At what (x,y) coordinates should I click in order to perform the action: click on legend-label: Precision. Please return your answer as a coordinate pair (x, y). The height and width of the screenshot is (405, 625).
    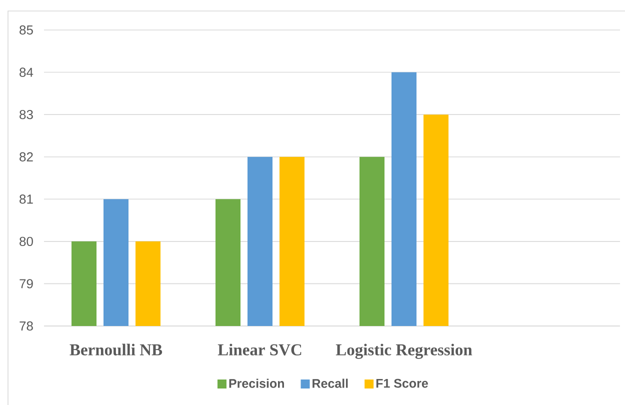
    Looking at the image, I should click on (256, 383).